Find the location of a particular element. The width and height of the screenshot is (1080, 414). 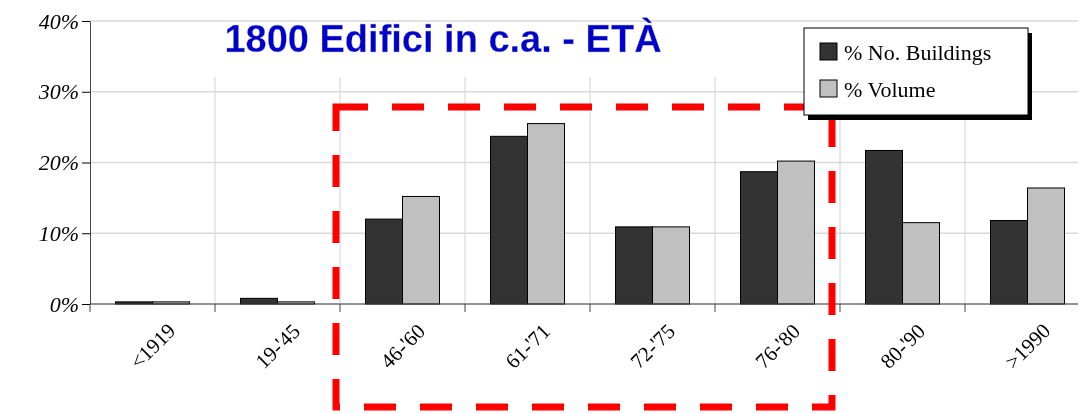

y-tick-label: 0% is located at coordinates (64, 304).